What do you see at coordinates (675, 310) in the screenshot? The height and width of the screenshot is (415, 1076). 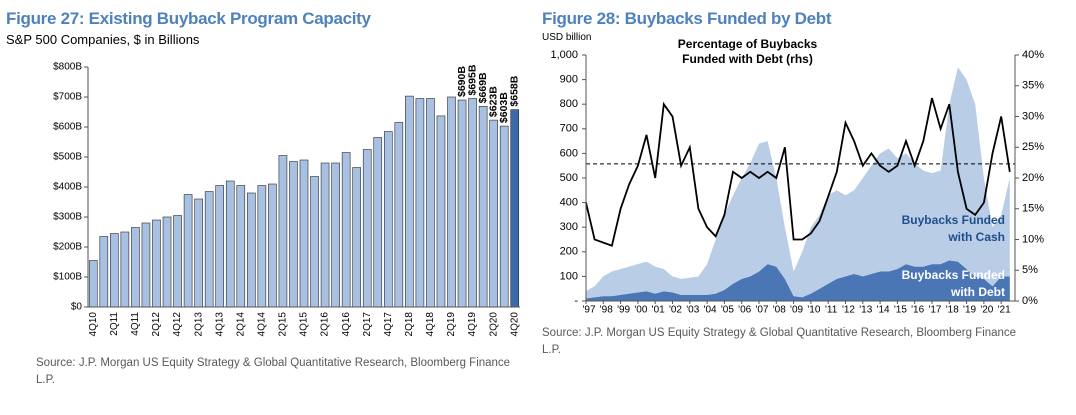 I see `x-tick-label: '02` at bounding box center [675, 310].